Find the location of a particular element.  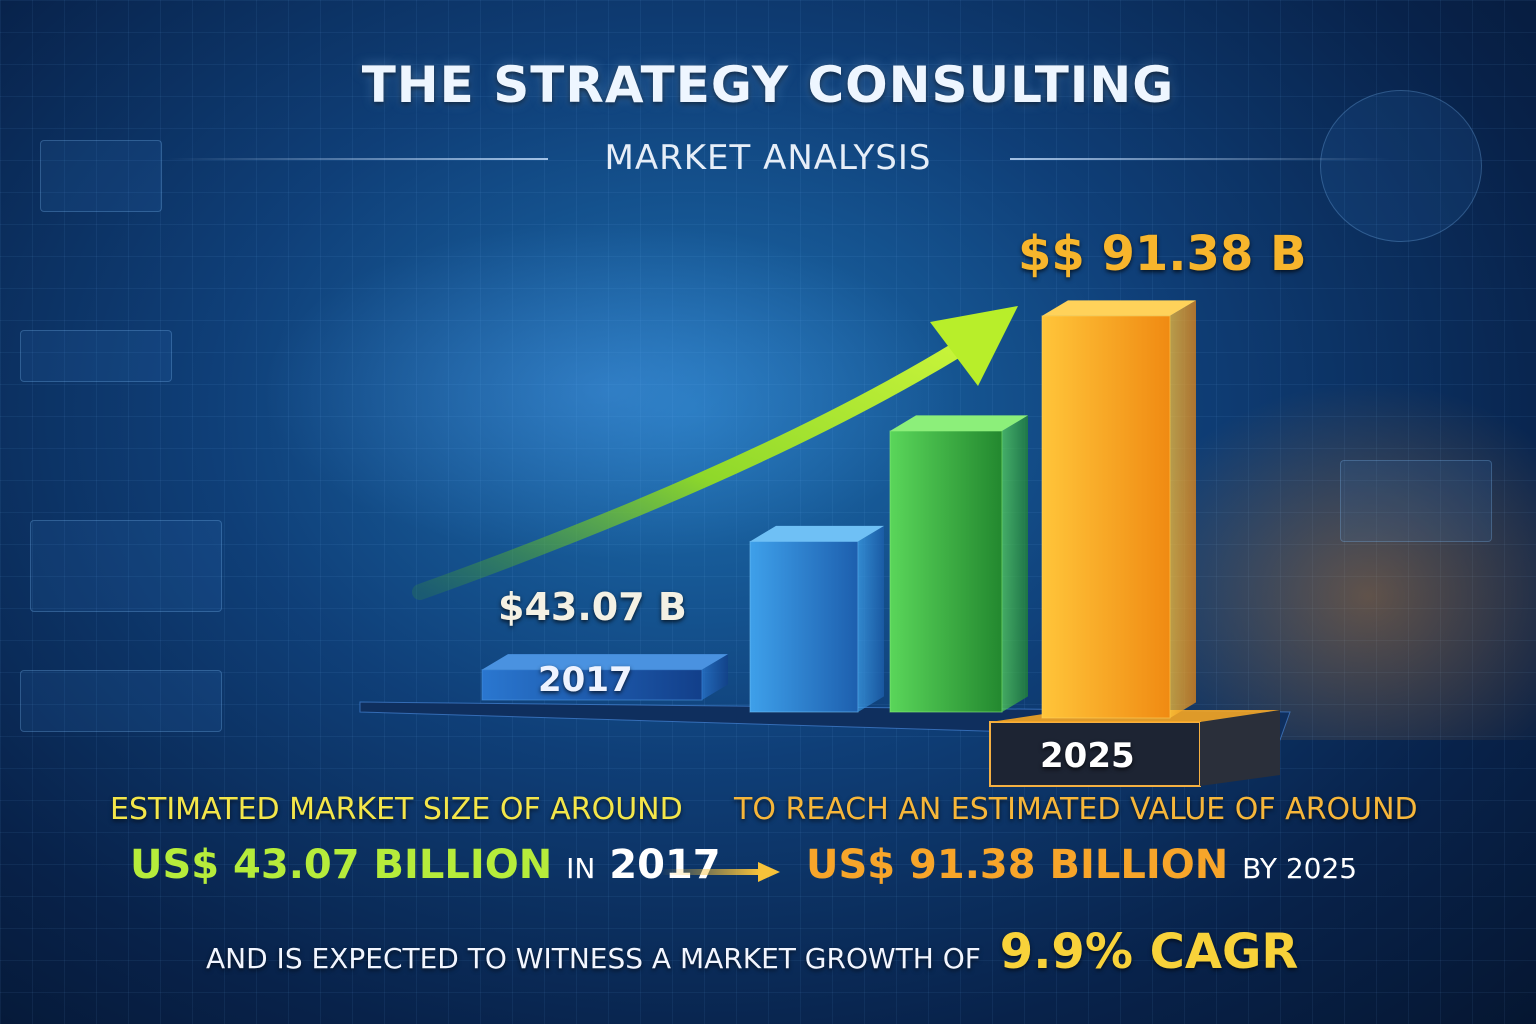

subtitle-divider-left is located at coordinates (358, 159).